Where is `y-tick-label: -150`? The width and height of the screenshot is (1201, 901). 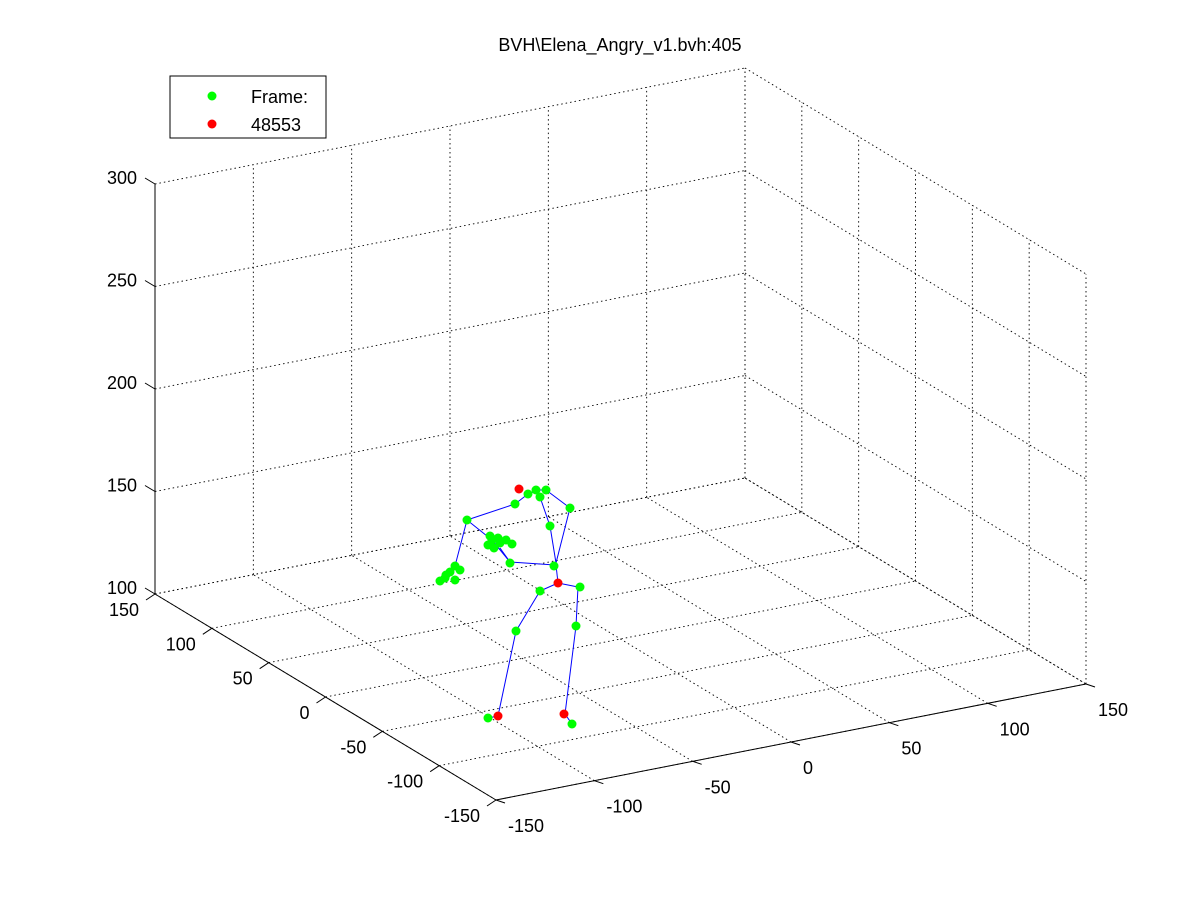 y-tick-label: -150 is located at coordinates (462, 816).